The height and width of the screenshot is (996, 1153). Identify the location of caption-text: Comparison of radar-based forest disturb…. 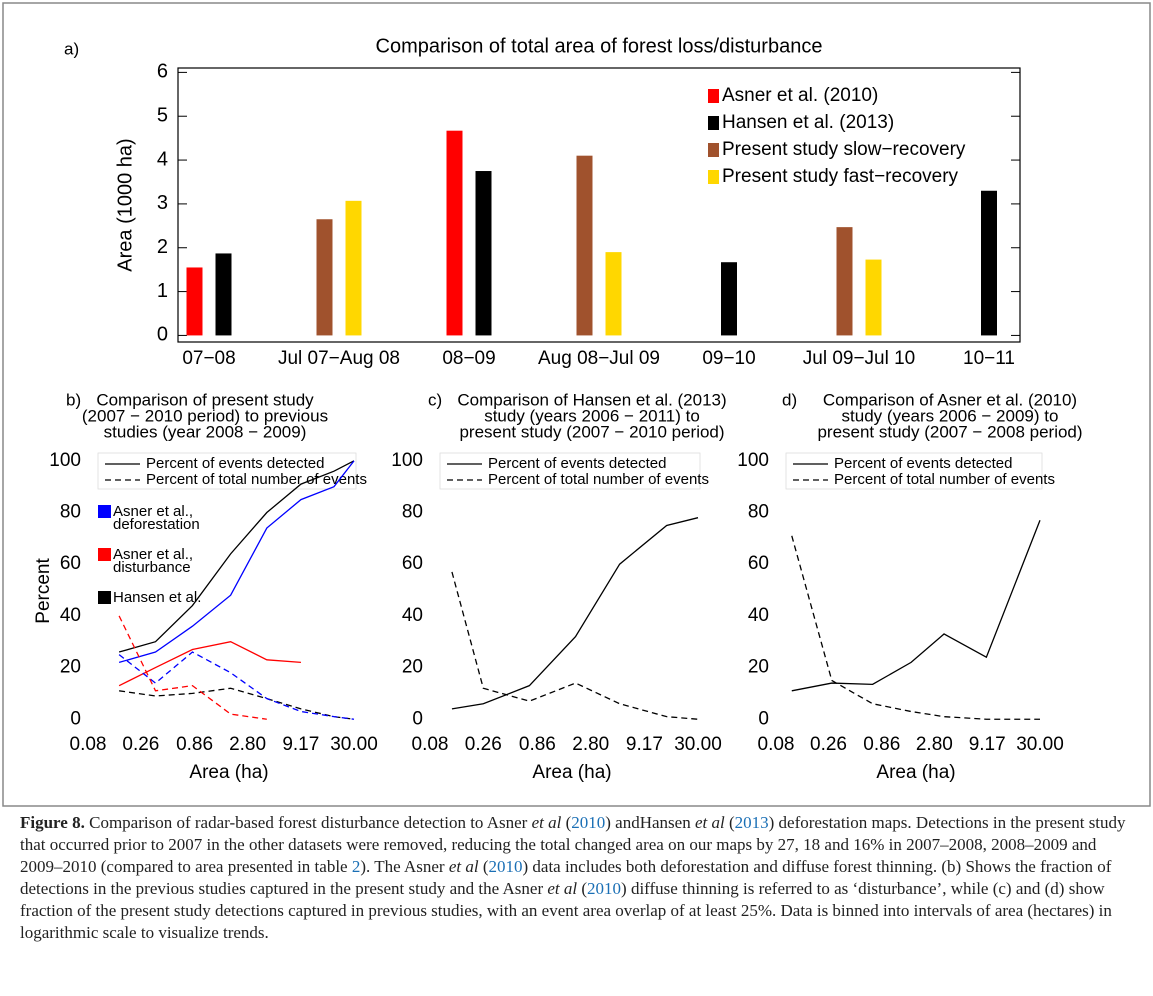
(308, 822).